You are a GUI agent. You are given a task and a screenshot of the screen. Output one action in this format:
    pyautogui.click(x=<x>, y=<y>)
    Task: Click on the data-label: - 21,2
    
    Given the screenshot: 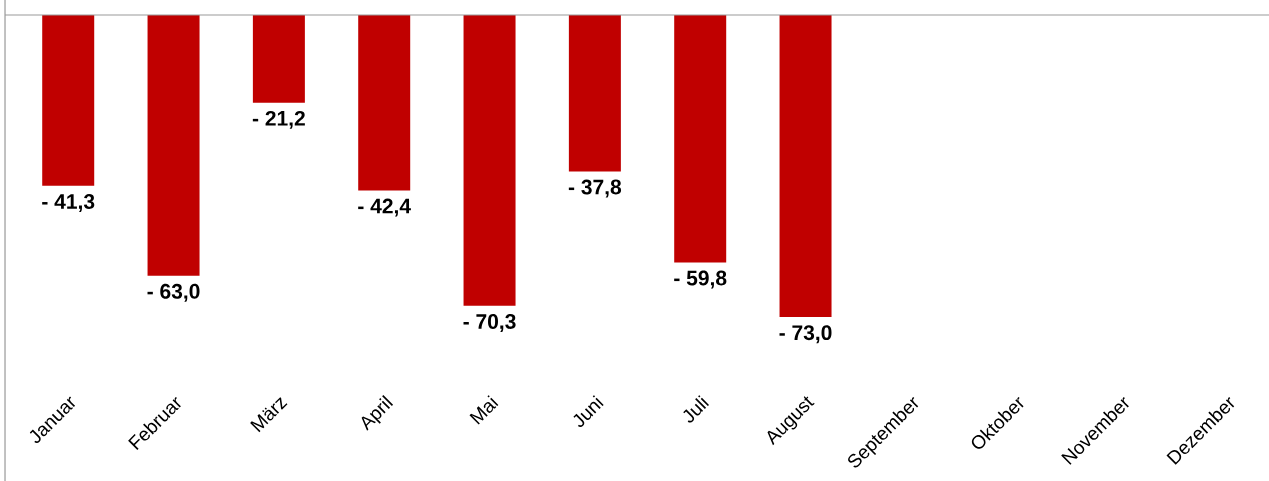 What is the action you would take?
    pyautogui.click(x=278, y=119)
    